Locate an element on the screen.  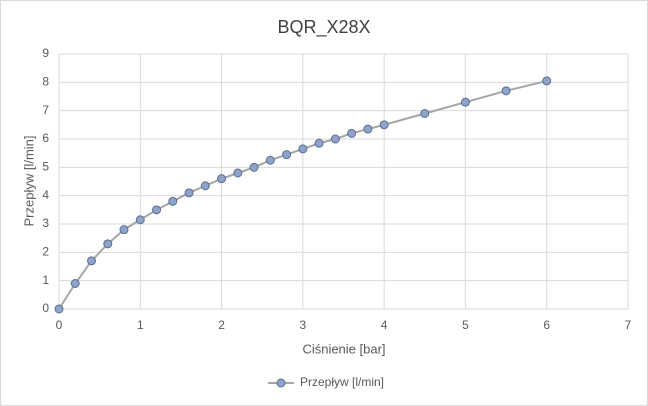
x-tick-label: 5 is located at coordinates (465, 325).